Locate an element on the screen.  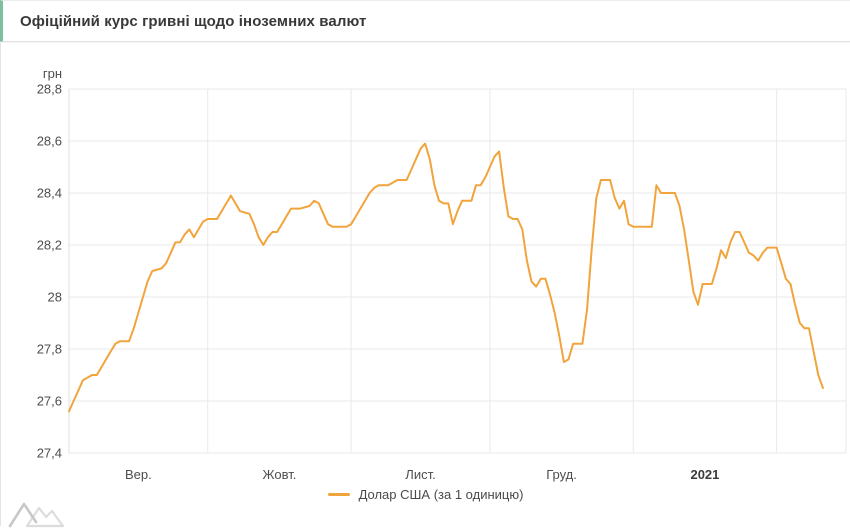
x-tick-label: Груд. is located at coordinates (561, 474).